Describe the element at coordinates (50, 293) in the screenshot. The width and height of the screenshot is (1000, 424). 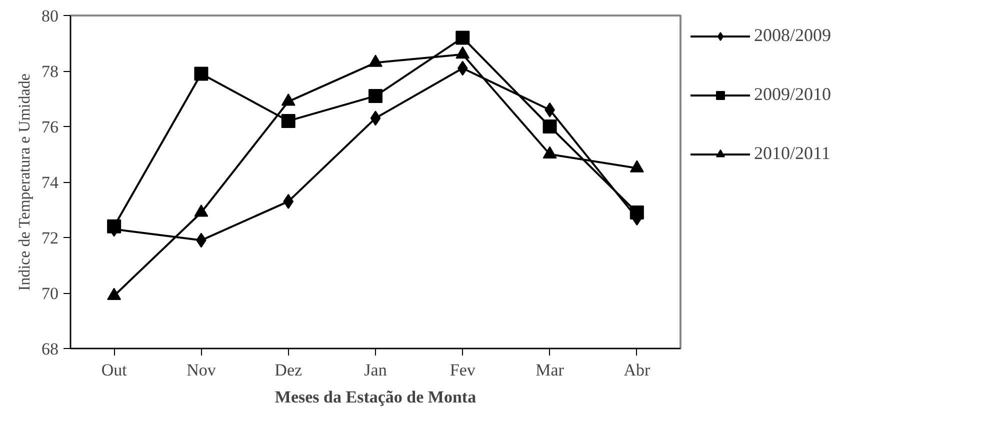
I see `y-tick-label: 70` at that location.